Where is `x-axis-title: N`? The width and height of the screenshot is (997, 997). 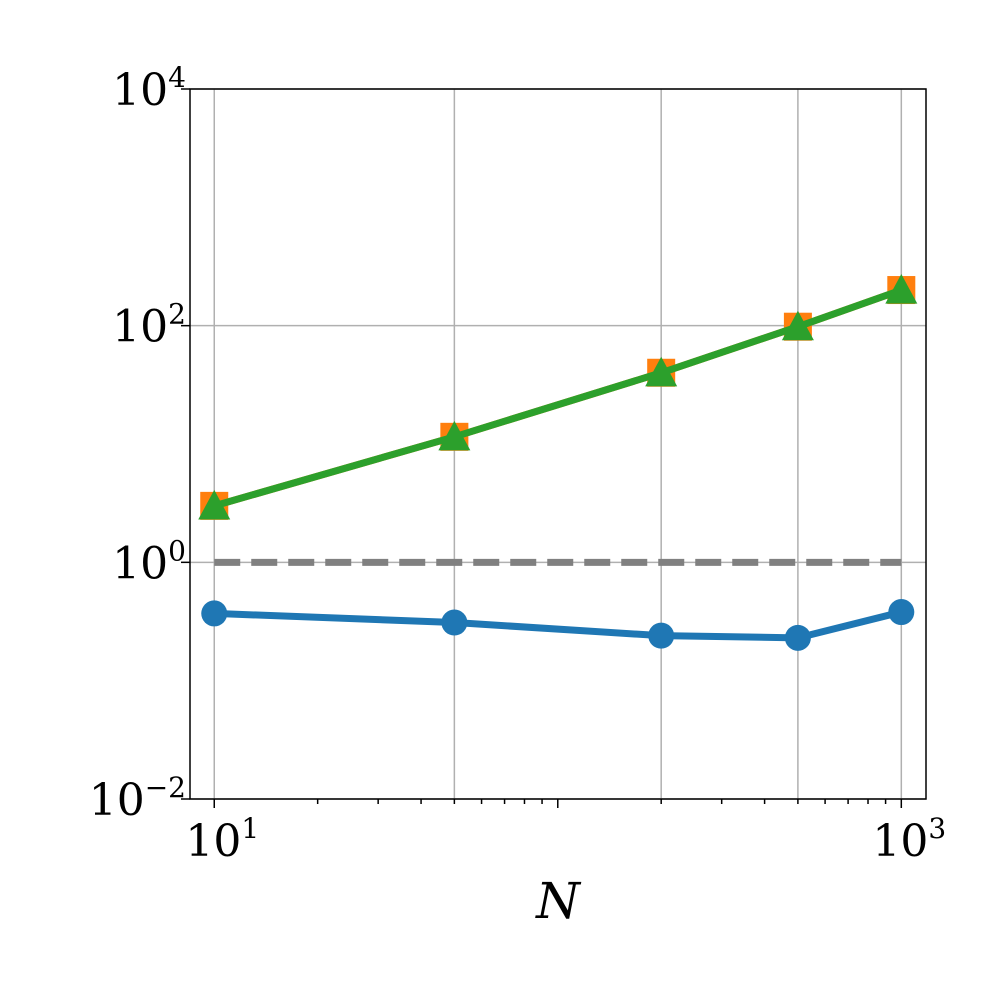 x-axis-title: N is located at coordinates (558, 901).